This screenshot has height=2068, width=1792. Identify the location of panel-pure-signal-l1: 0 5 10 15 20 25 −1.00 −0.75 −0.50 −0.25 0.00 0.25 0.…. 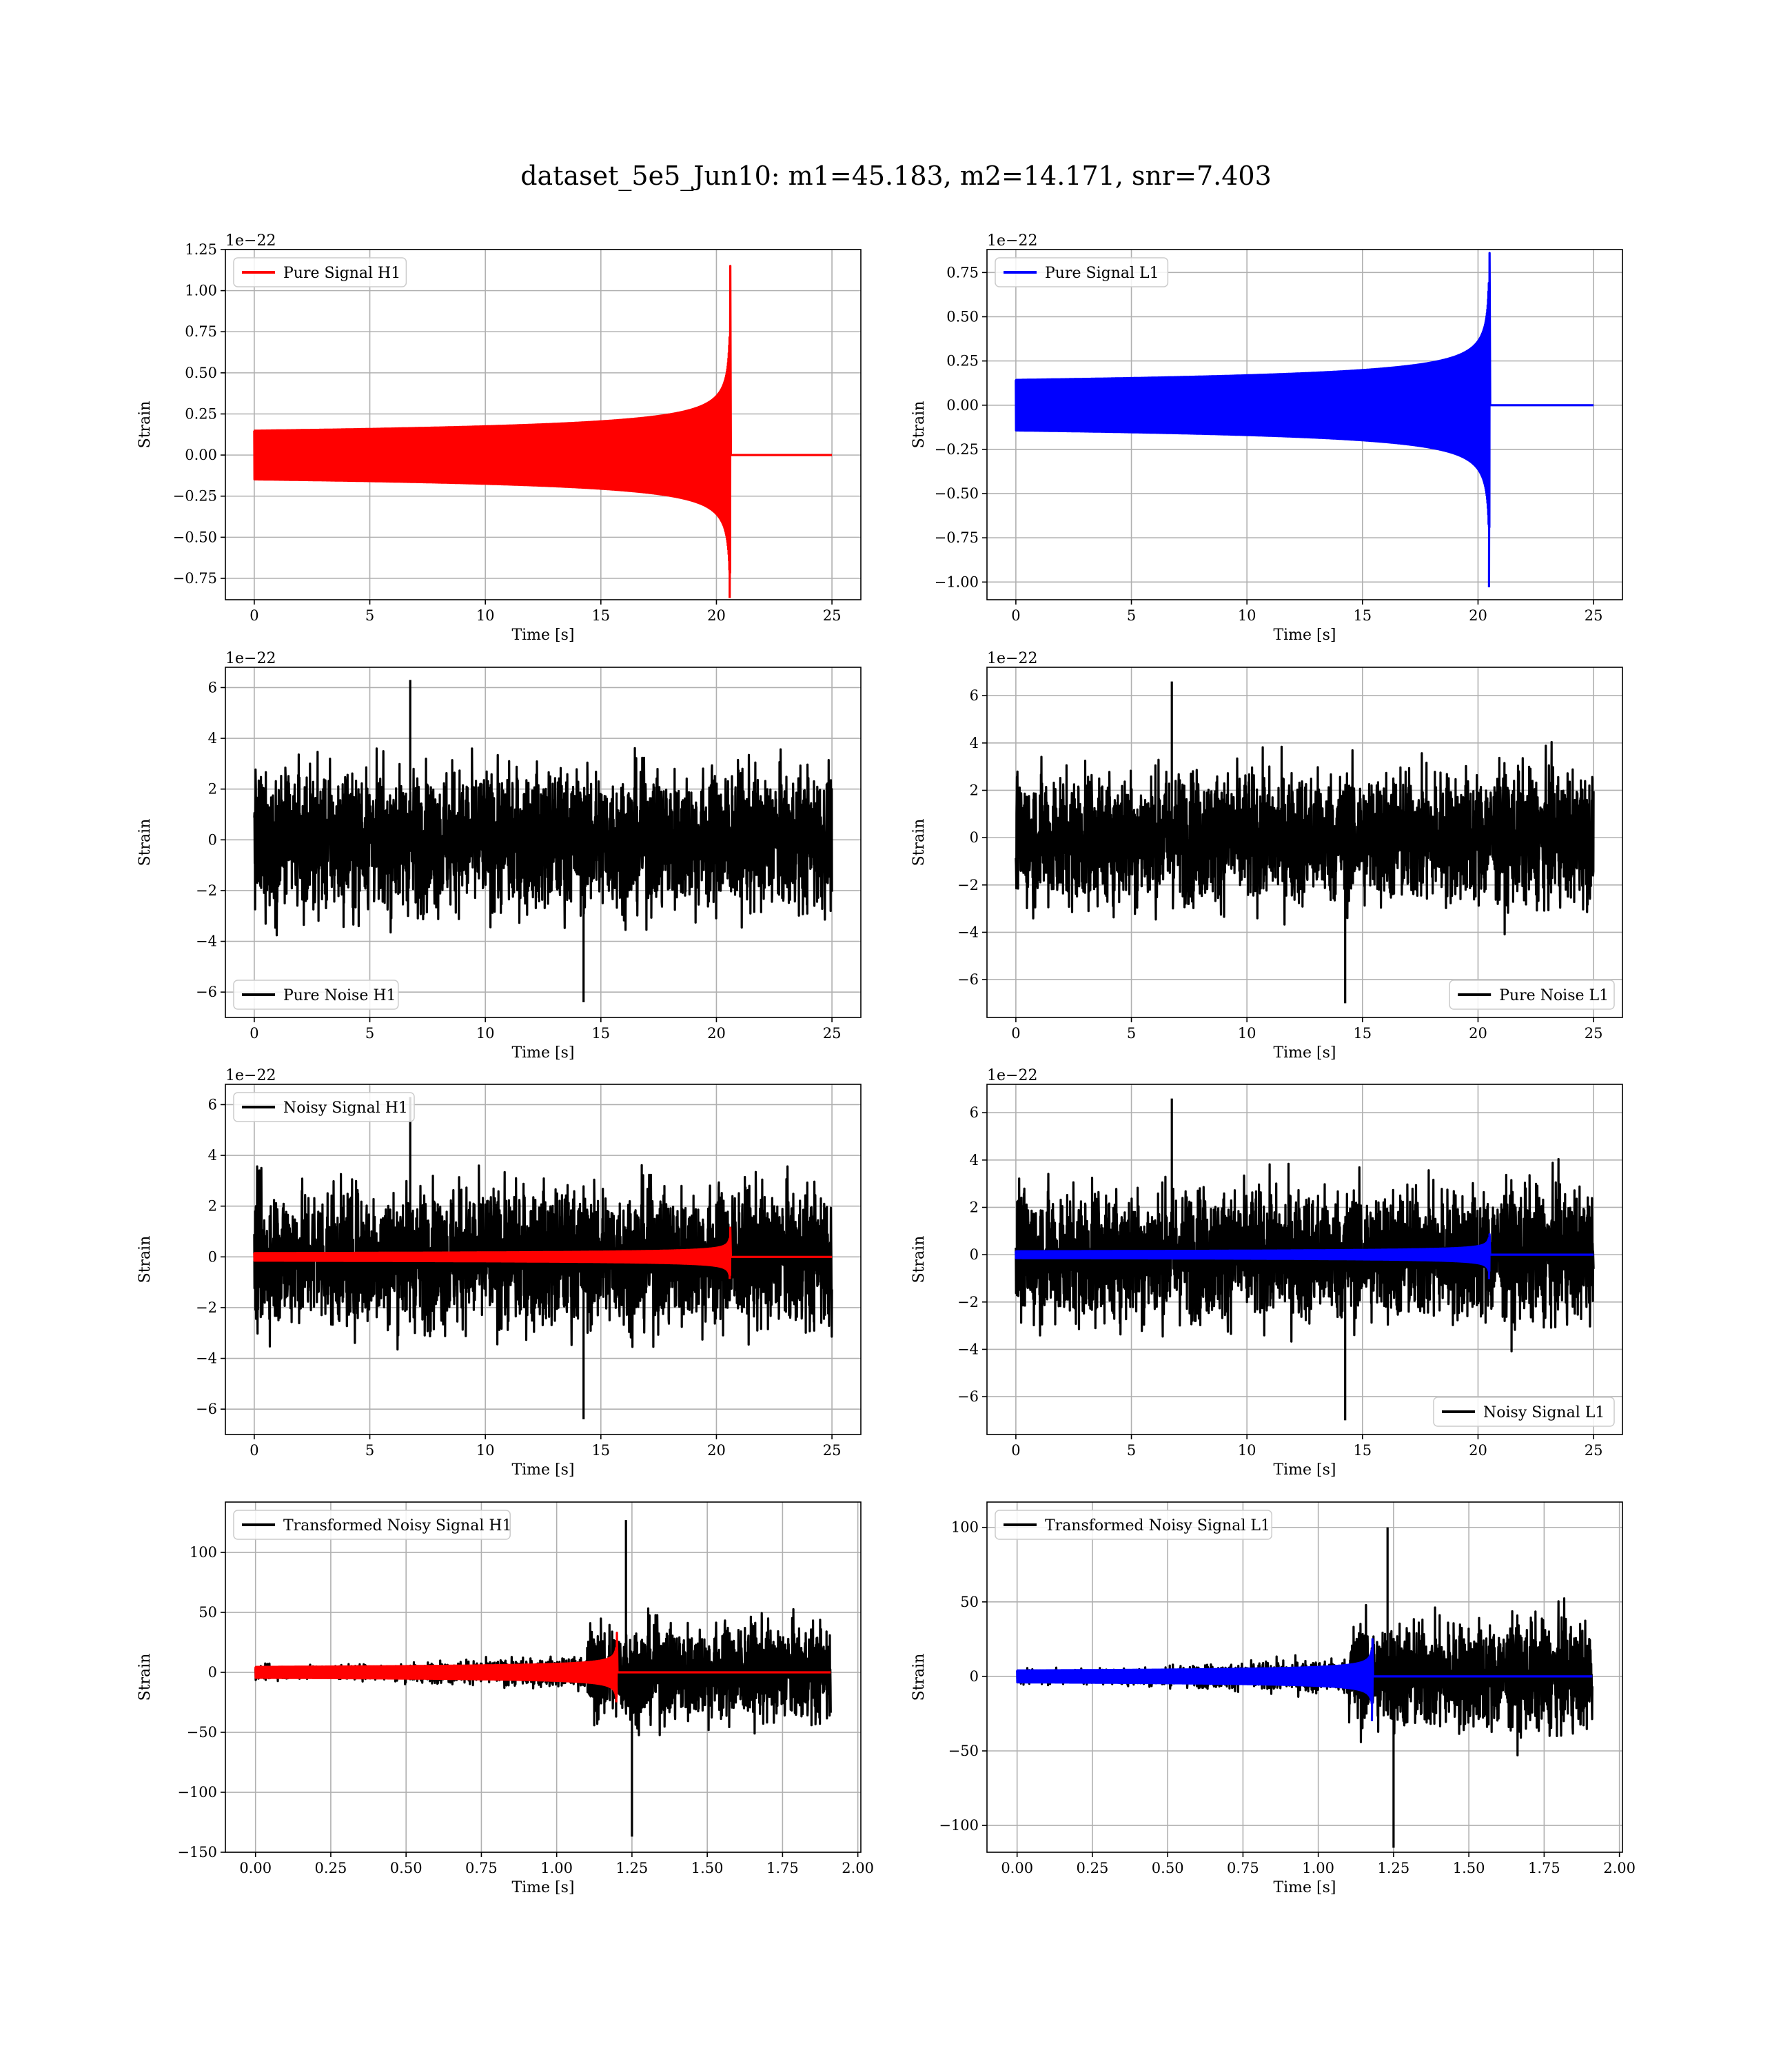
(1266, 438).